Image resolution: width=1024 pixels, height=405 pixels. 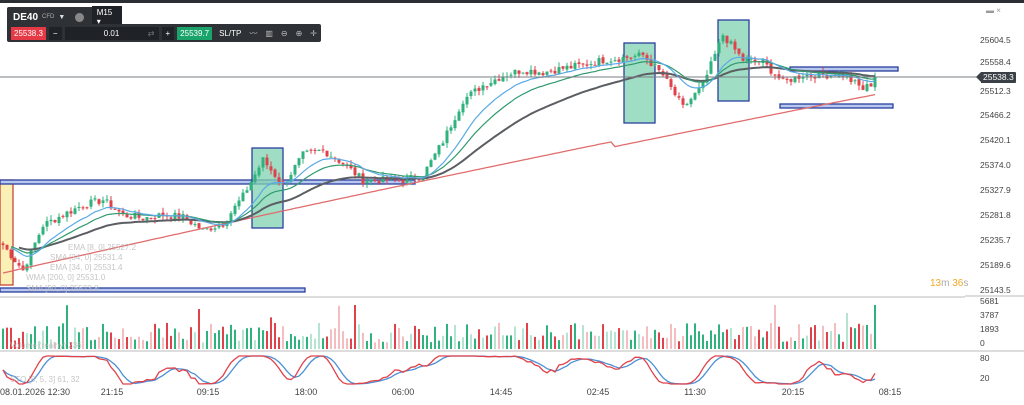 I want to click on minimize-icon: ▬, so click(x=990, y=10).